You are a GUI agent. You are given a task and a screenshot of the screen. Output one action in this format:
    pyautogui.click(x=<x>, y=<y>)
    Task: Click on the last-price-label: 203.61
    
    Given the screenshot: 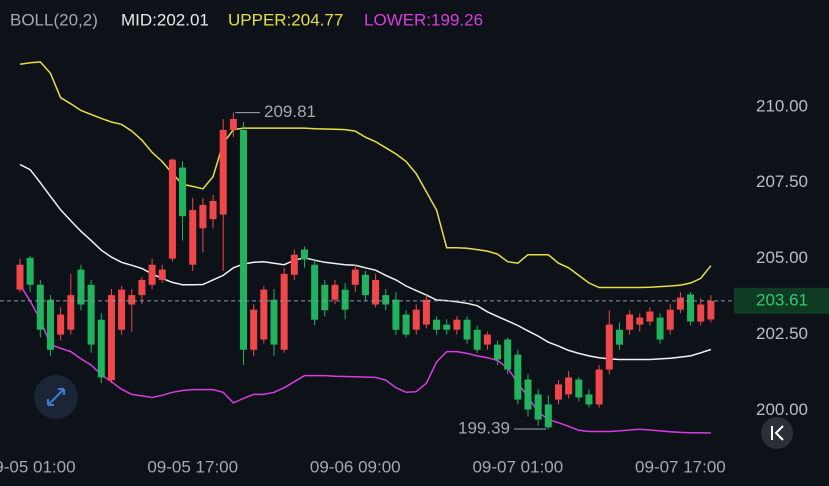 What is the action you would take?
    pyautogui.click(x=782, y=299)
    